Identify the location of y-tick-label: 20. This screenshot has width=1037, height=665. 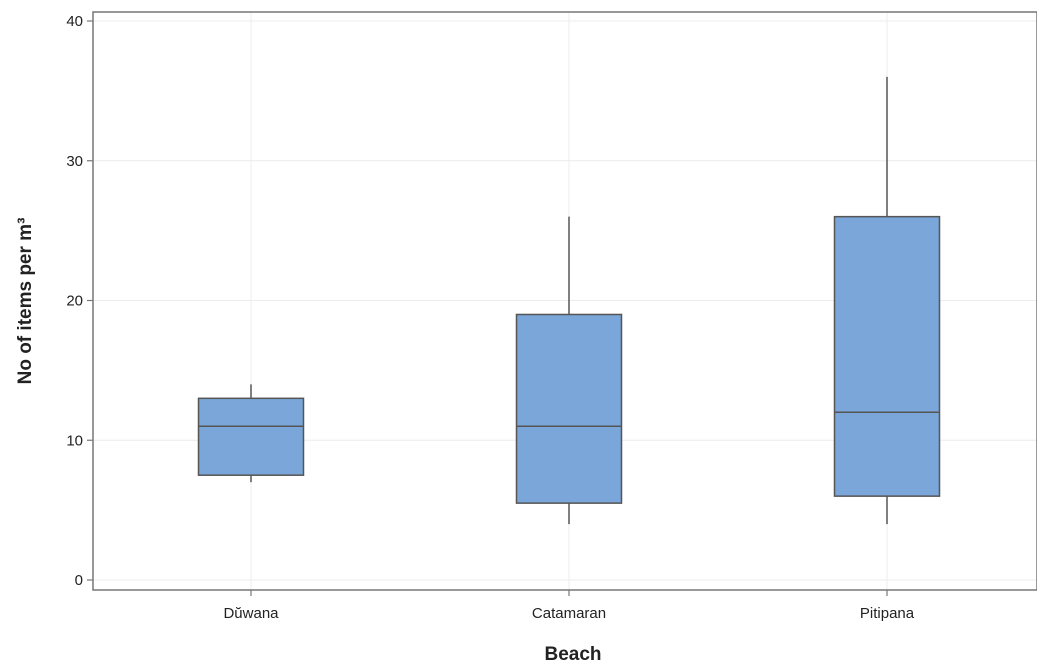
(74, 301).